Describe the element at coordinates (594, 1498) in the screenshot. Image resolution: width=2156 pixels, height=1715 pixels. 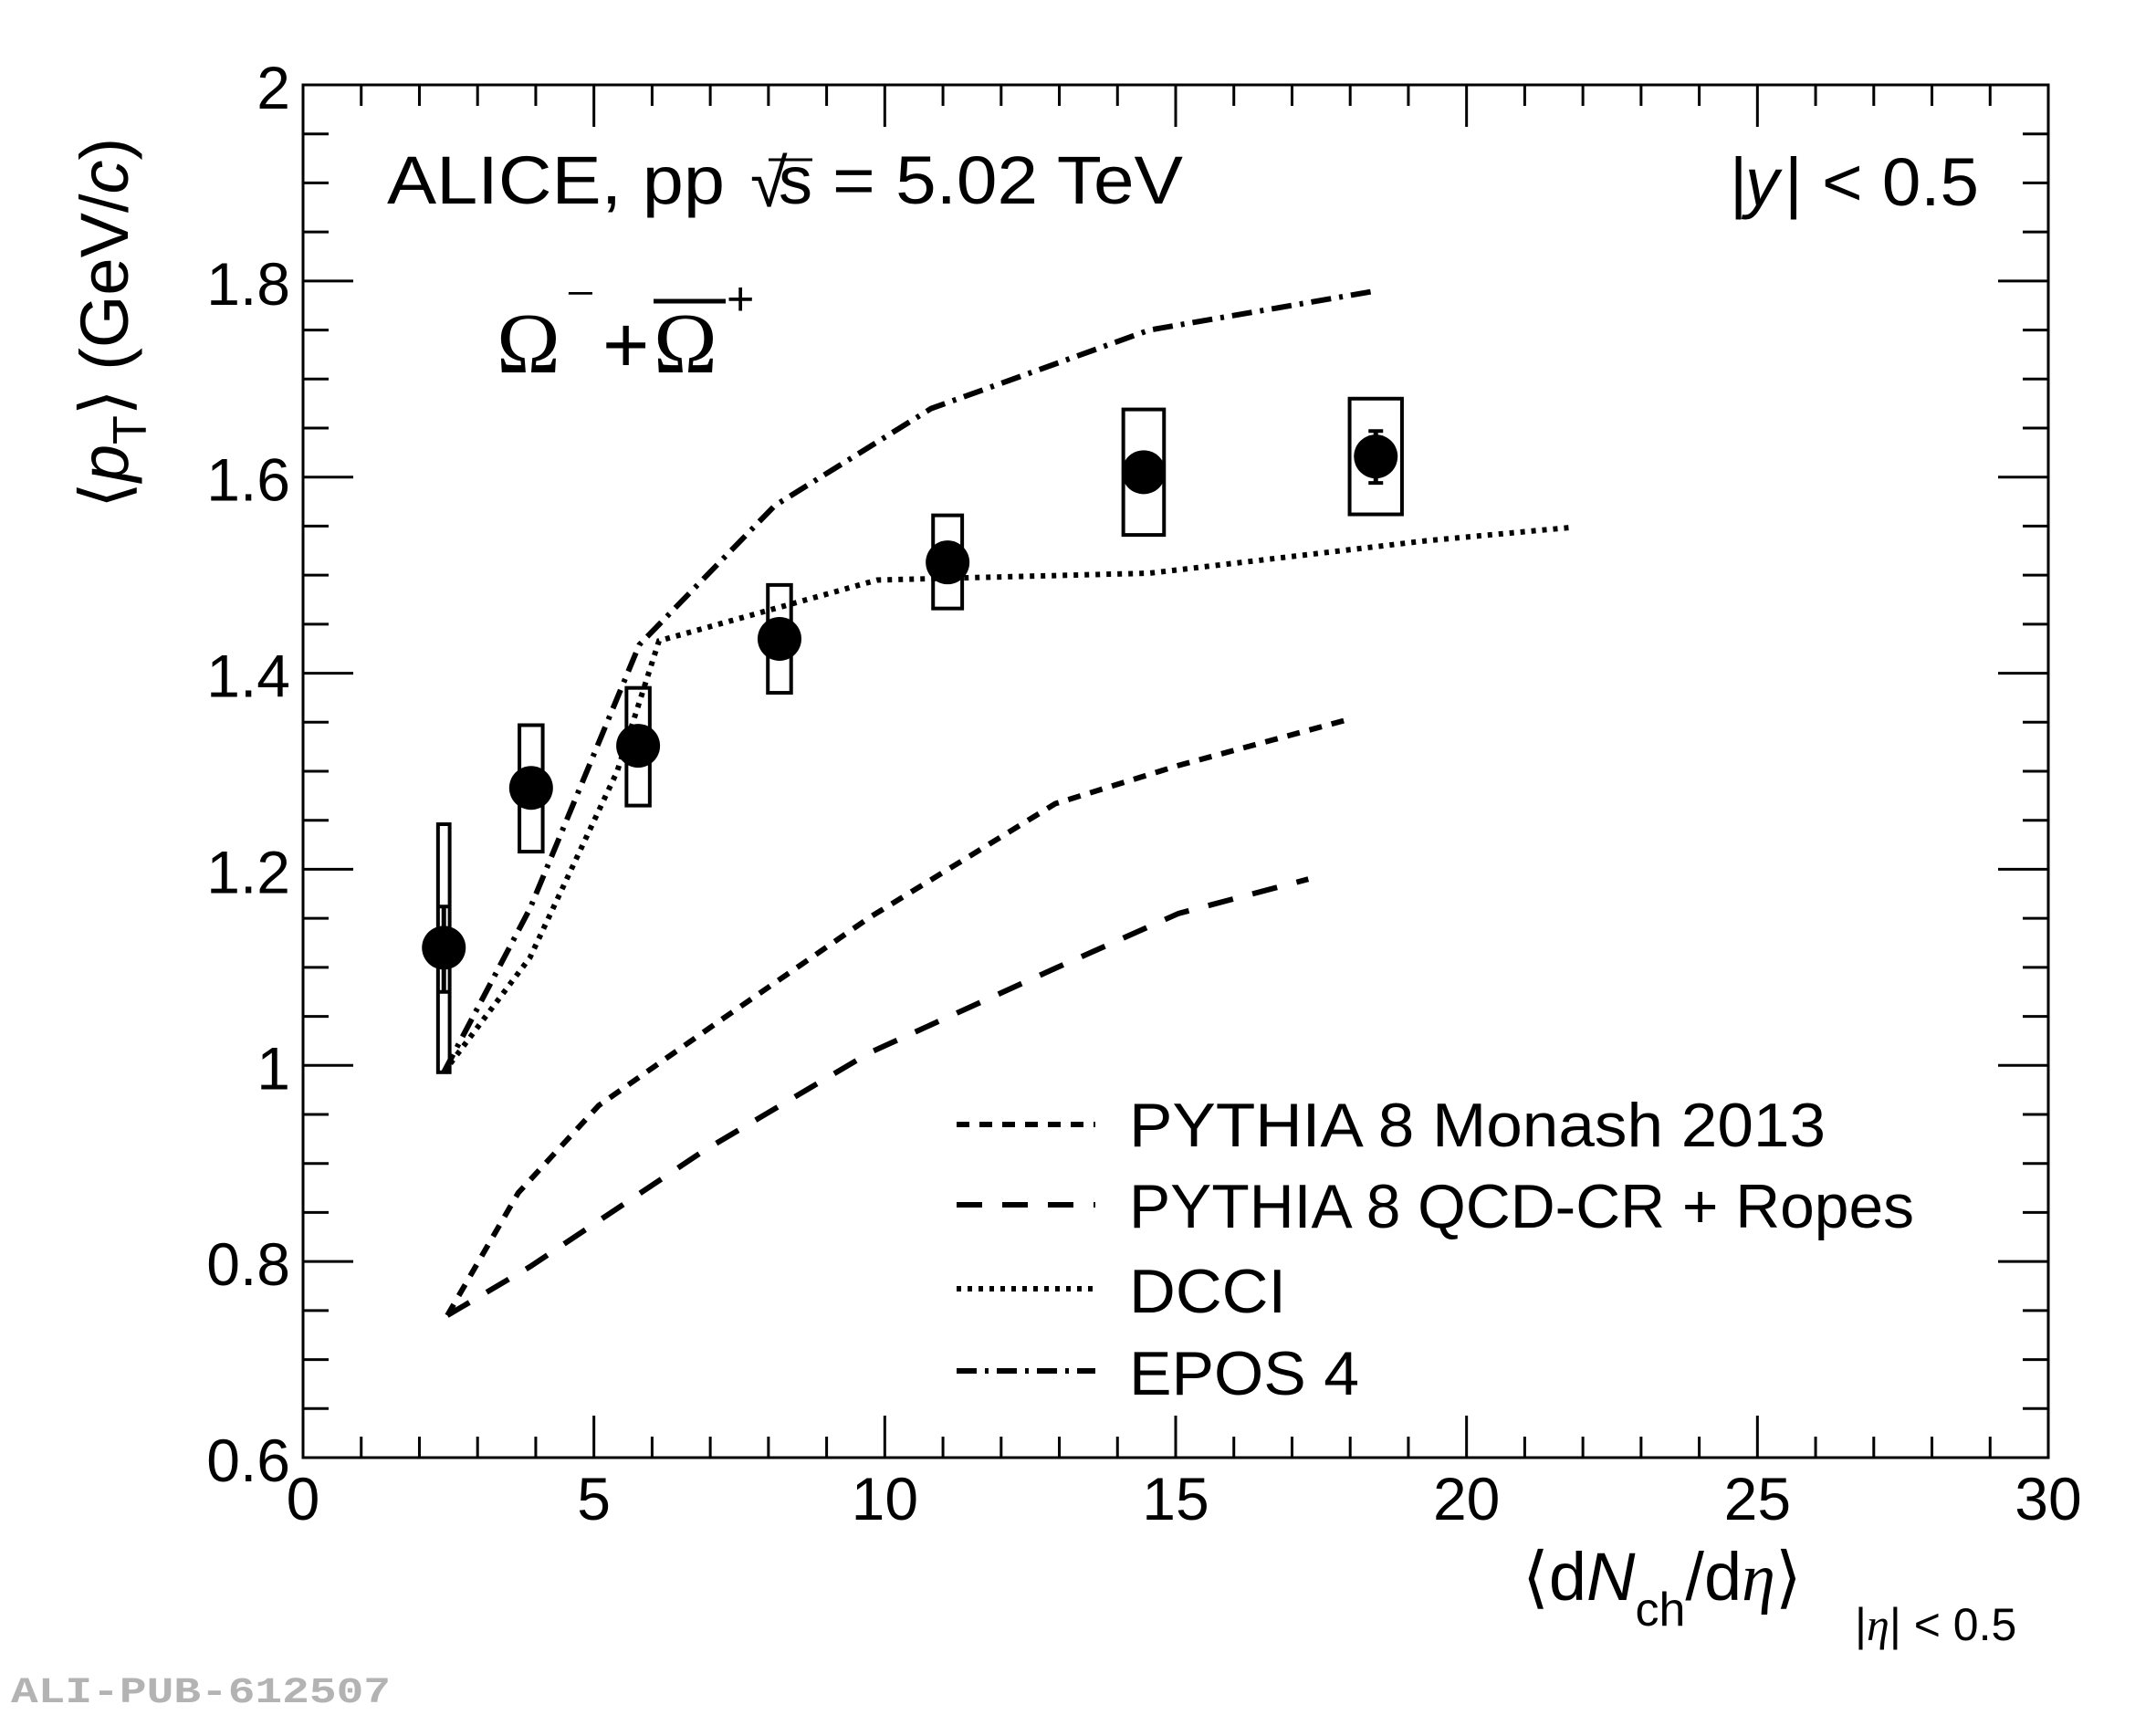
I see `x-tick-label: 5` at that location.